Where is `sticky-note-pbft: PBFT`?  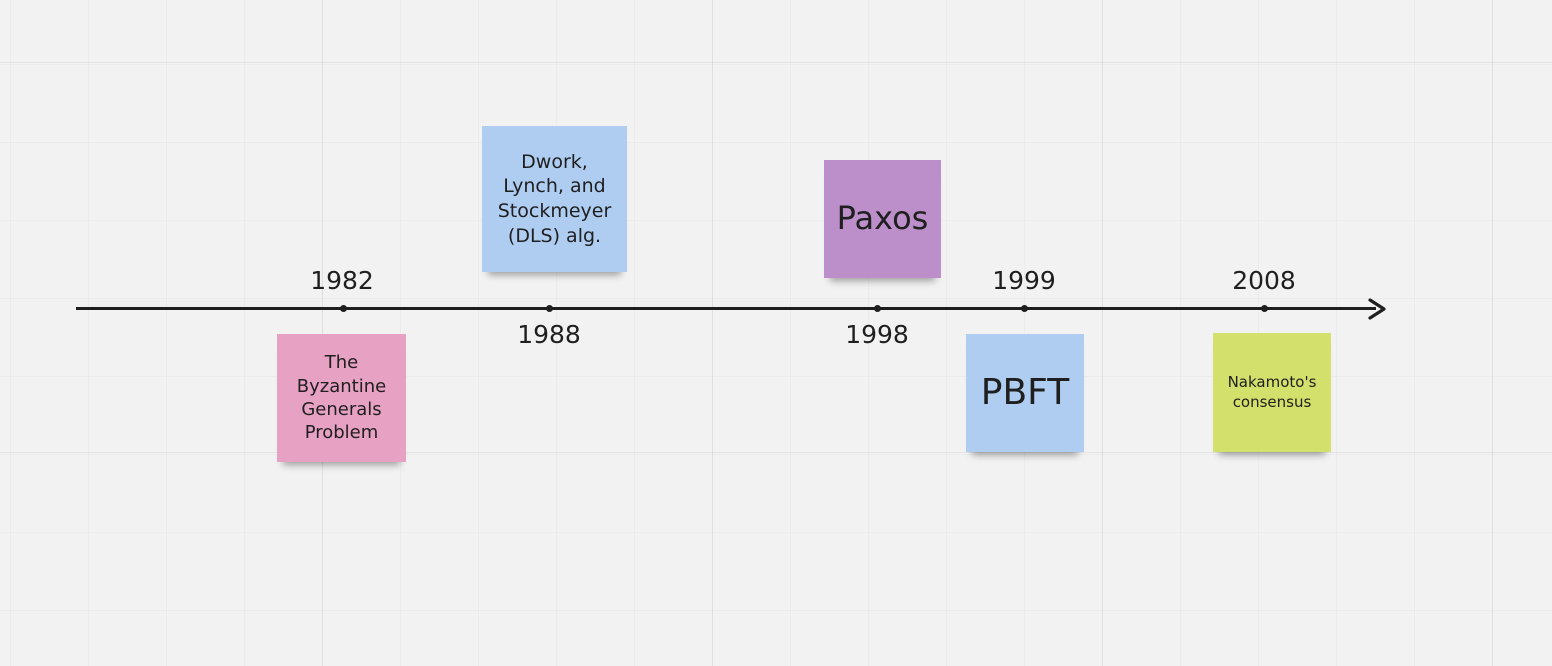
sticky-note-pbft: PBFT is located at coordinates (1025, 393).